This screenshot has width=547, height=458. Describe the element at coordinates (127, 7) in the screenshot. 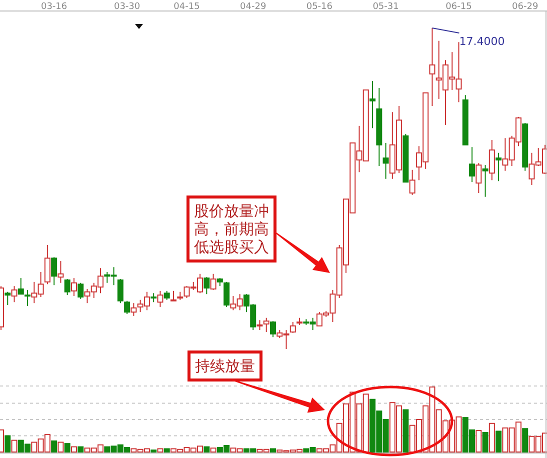

I see `x-tick-label: 03-30` at that location.